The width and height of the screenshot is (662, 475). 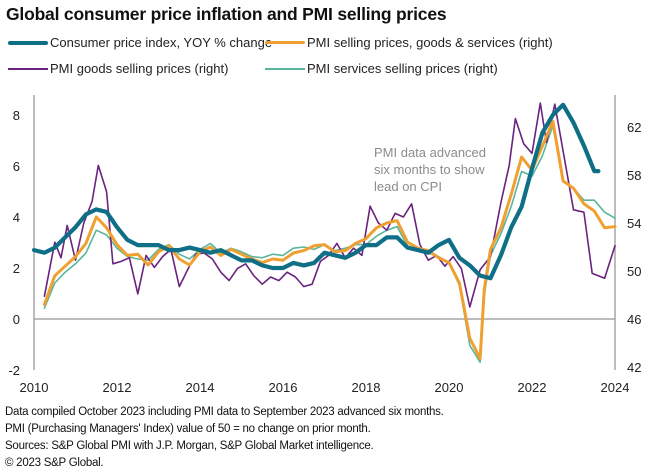 What do you see at coordinates (402, 68) in the screenshot?
I see `legend-label-pmi-services: PMI services selling prices (right)` at bounding box center [402, 68].